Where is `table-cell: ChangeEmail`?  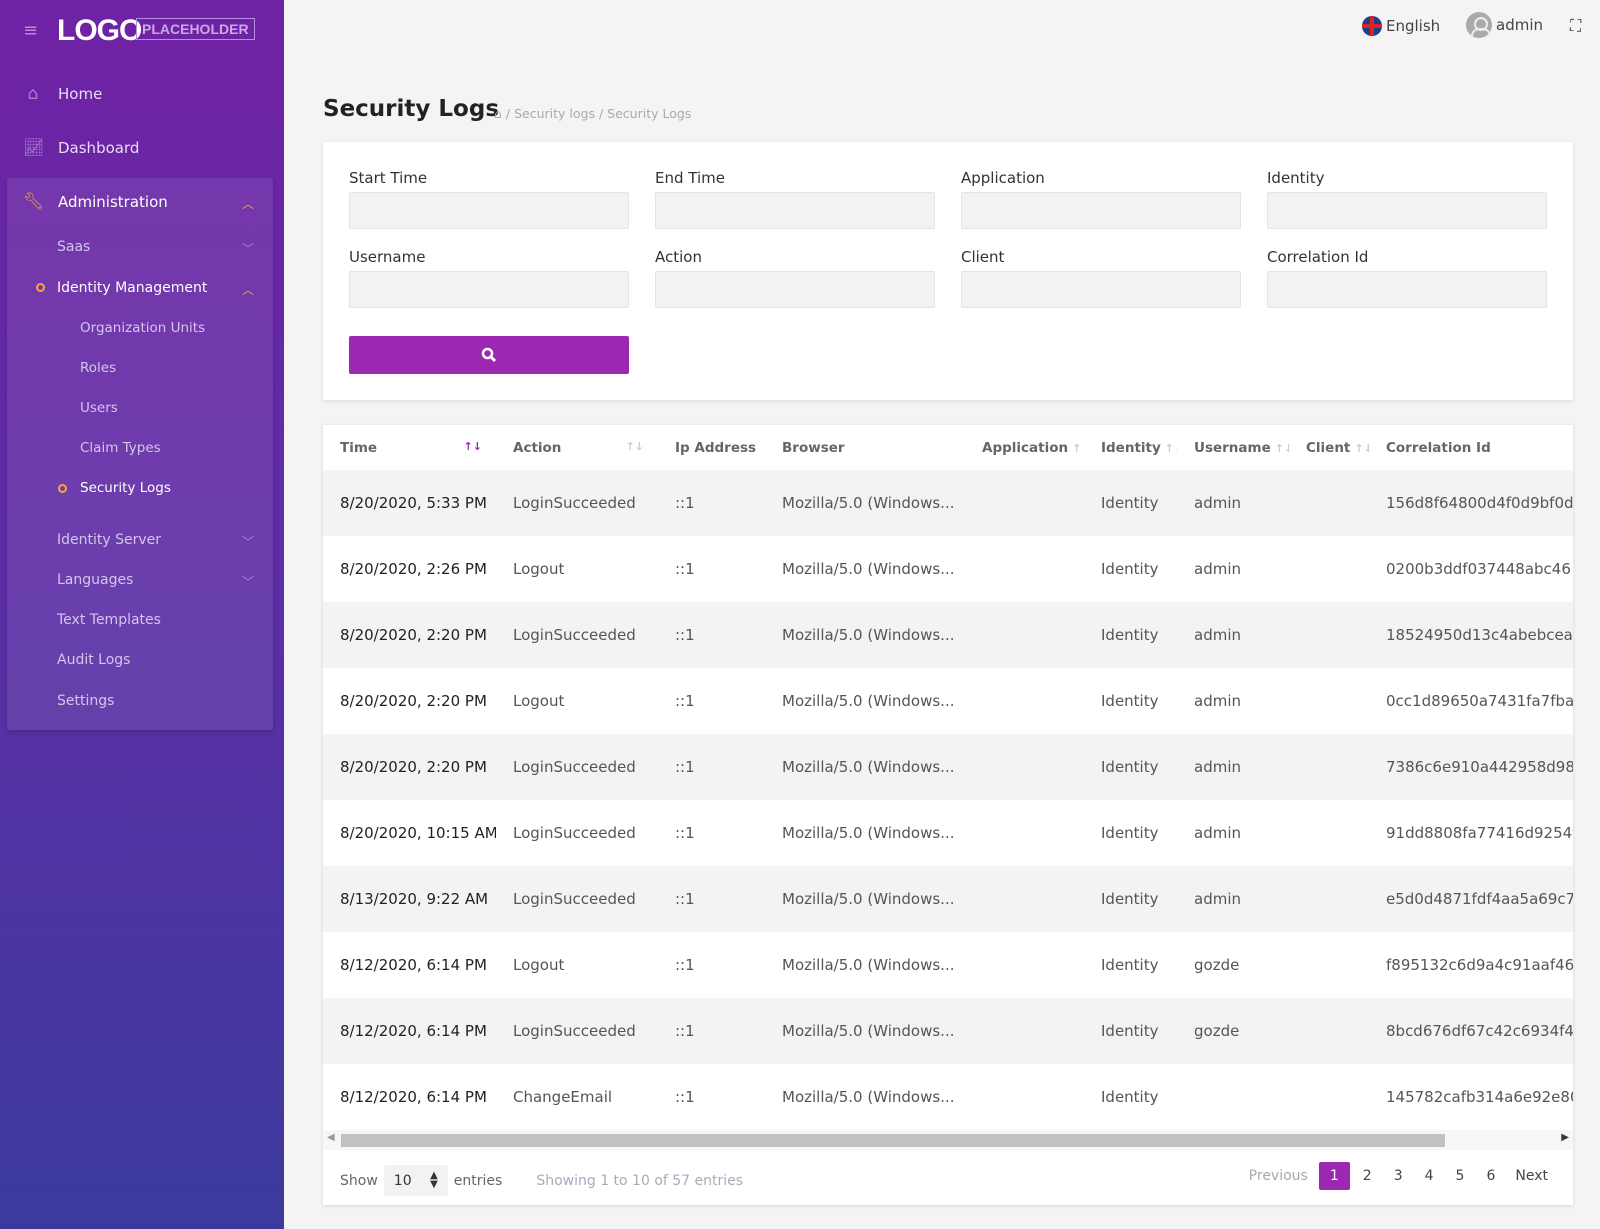
table-cell: ChangeEmail is located at coordinates (563, 1097).